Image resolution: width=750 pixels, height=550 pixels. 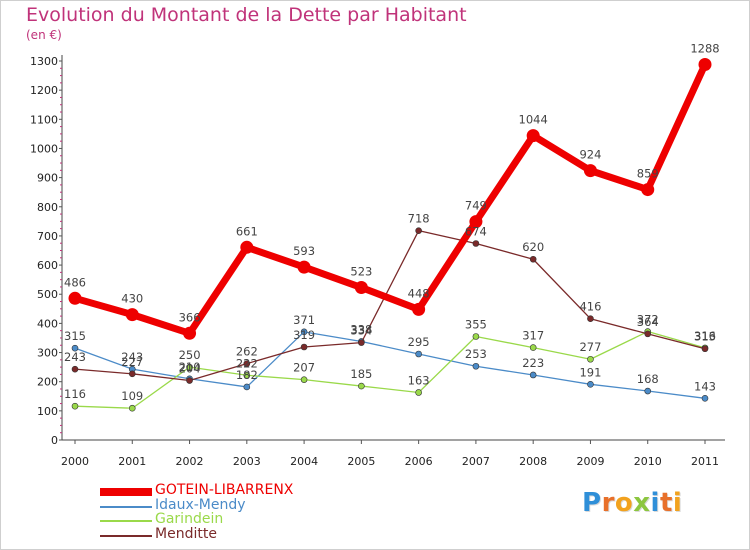 What do you see at coordinates (132, 396) in the screenshot?
I see `data-label: 109` at bounding box center [132, 396].